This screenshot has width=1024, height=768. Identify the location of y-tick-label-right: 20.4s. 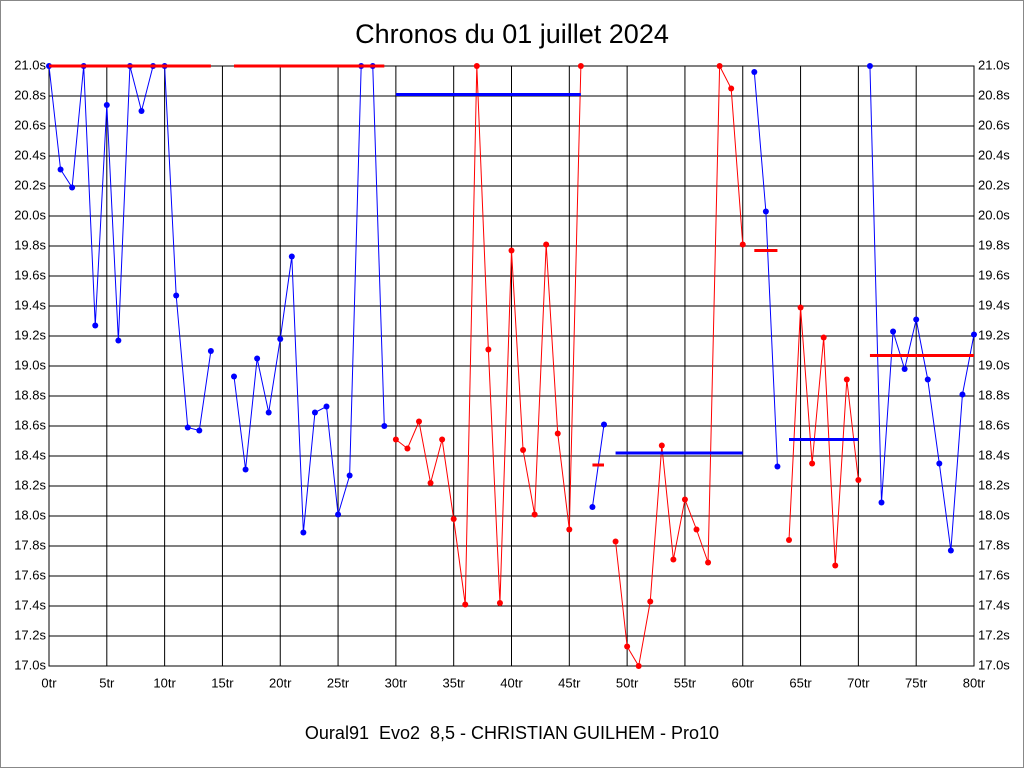
(994, 154).